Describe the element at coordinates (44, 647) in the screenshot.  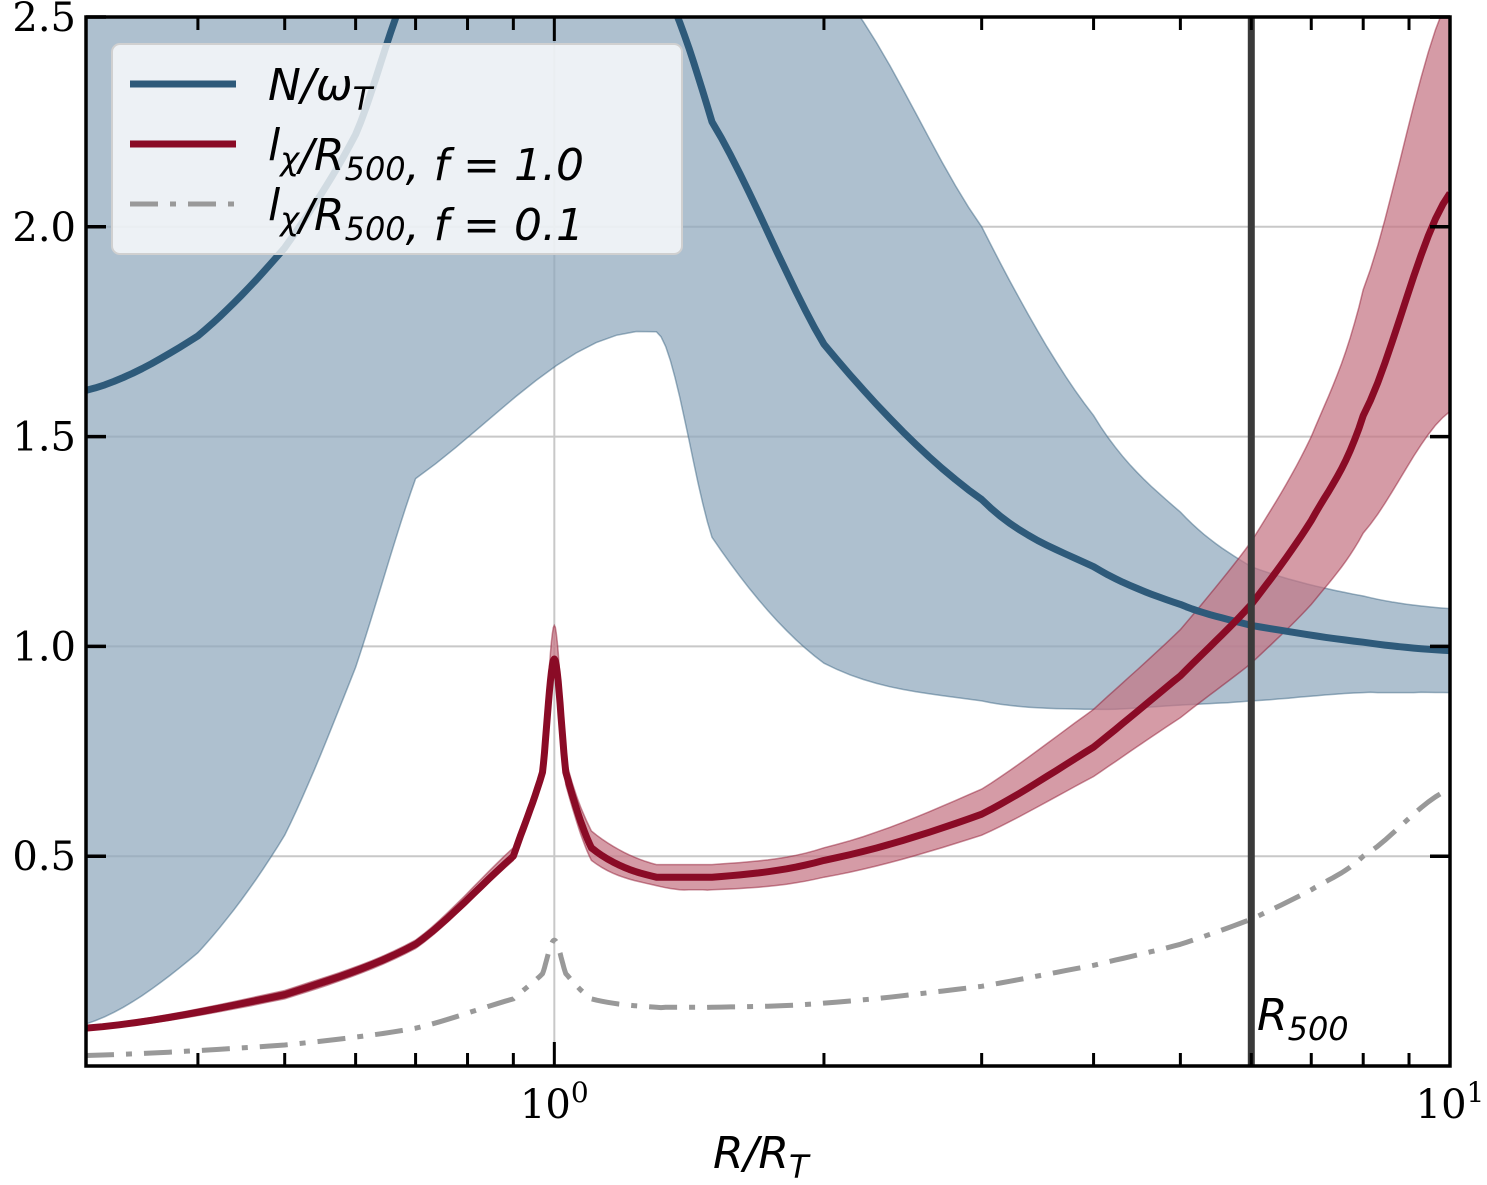
I see `y-tick-label-1: 1.0` at that location.